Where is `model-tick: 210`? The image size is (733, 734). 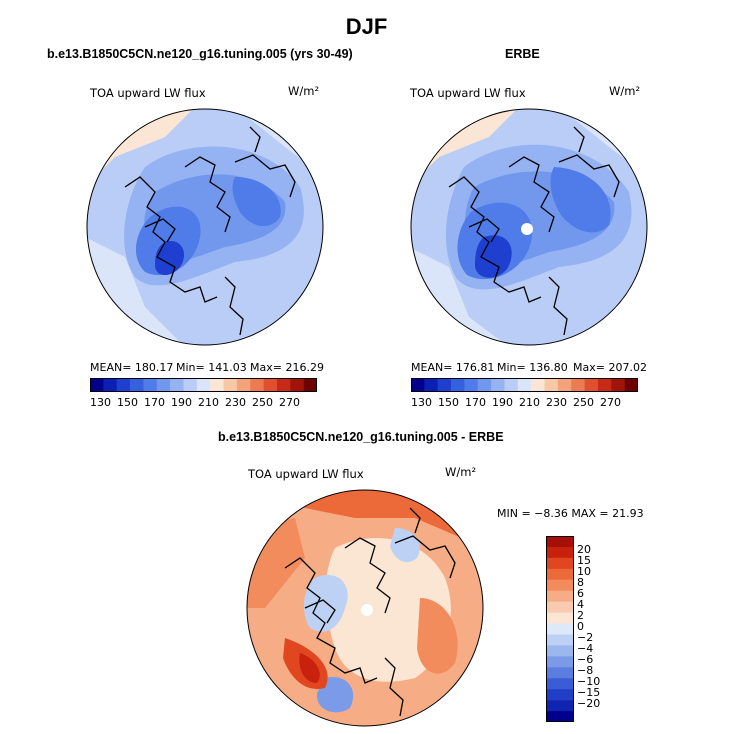
model-tick: 210 is located at coordinates (208, 402).